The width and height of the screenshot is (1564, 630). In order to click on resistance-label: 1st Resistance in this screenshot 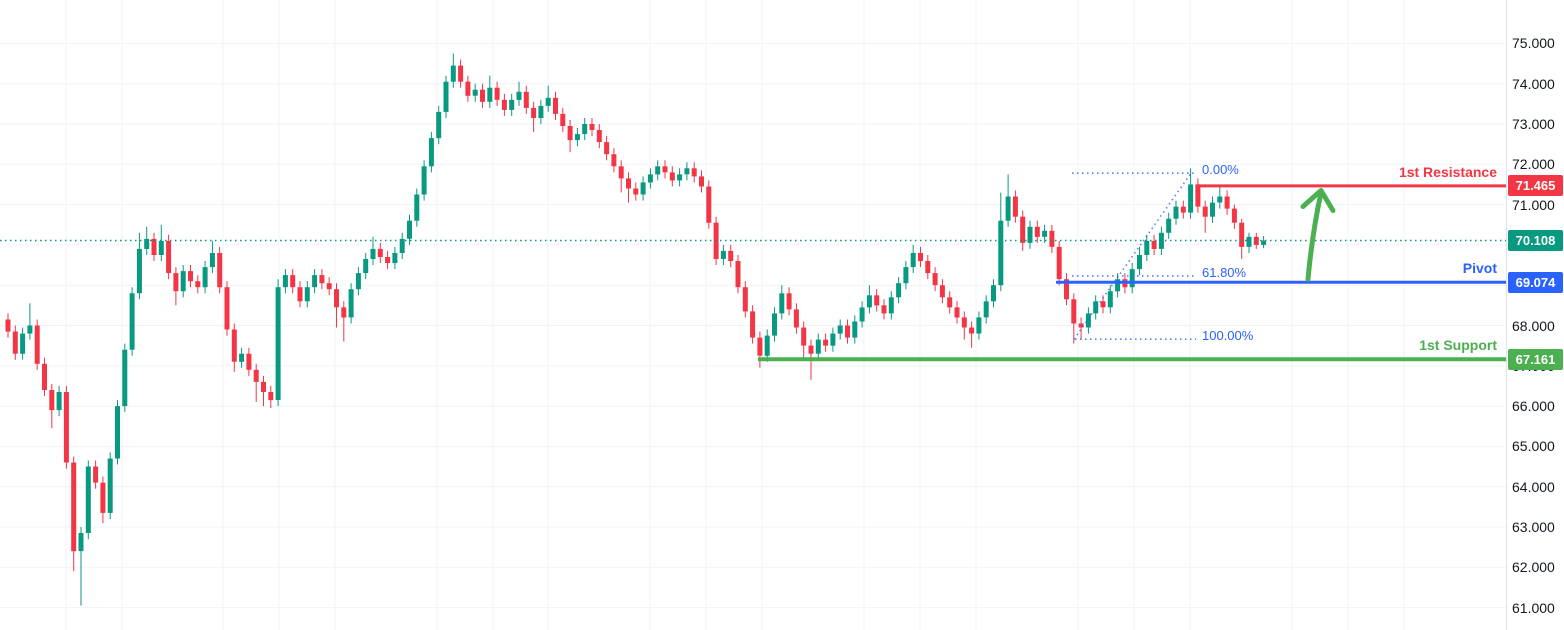, I will do `click(1447, 171)`.